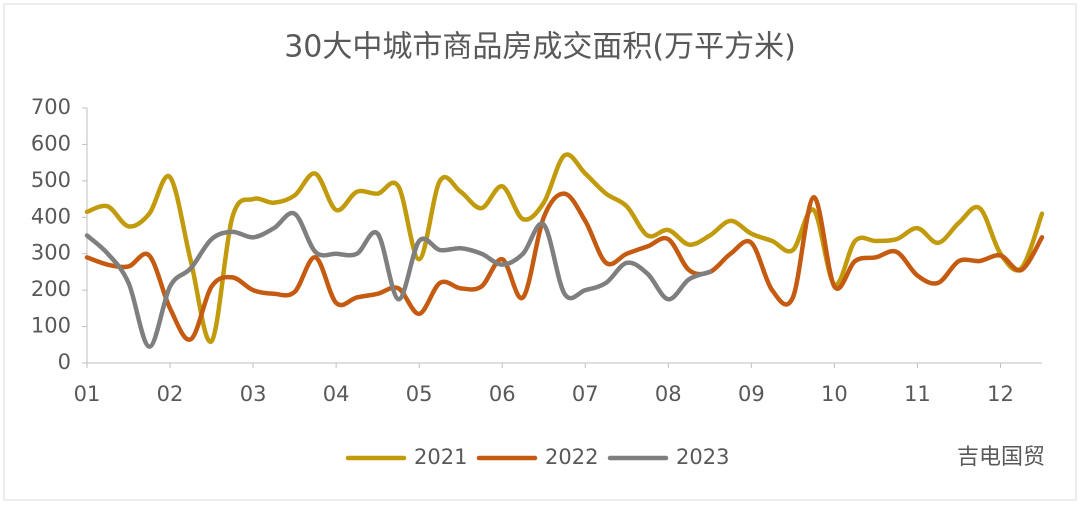  Describe the element at coordinates (51, 143) in the screenshot. I see `y-tick-label: 600` at that location.